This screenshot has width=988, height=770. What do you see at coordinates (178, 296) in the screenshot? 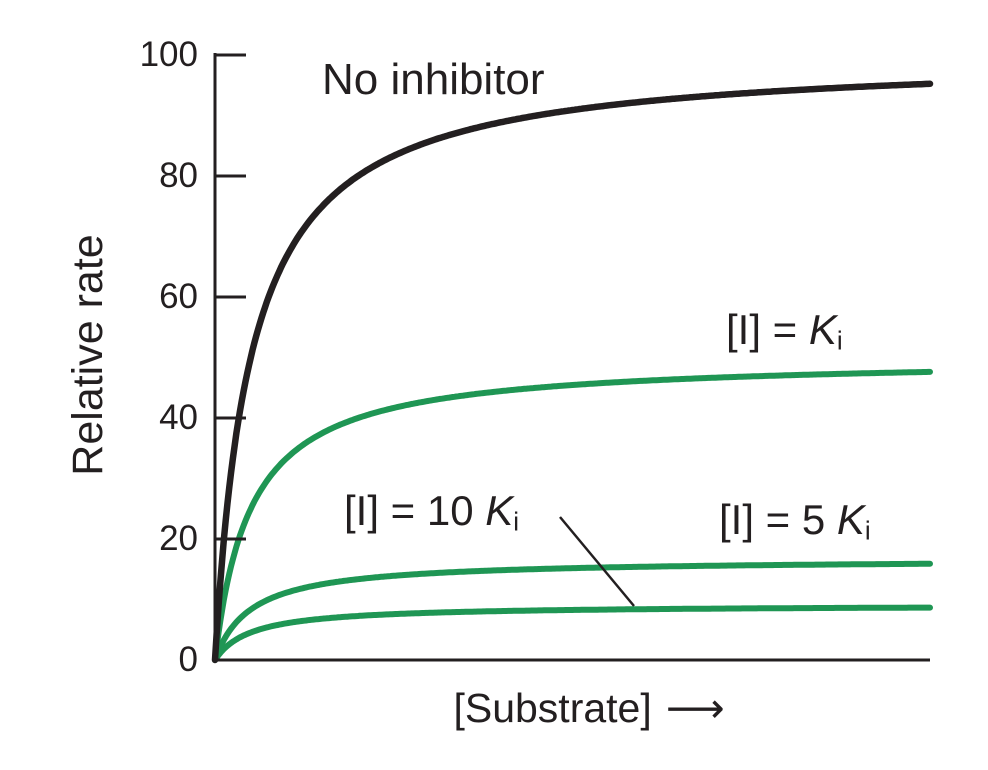
I see `y-tick-label: 60` at bounding box center [178, 296].